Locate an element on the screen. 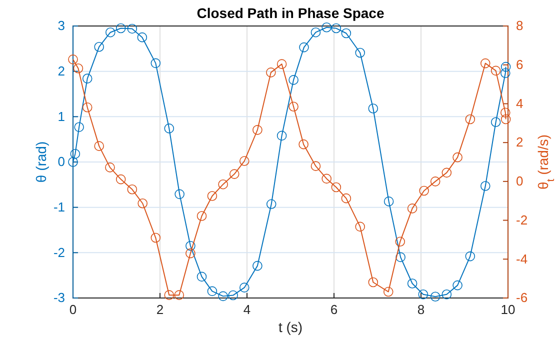 The image size is (560, 337). y2-tick-label: 4 is located at coordinates (520, 103).